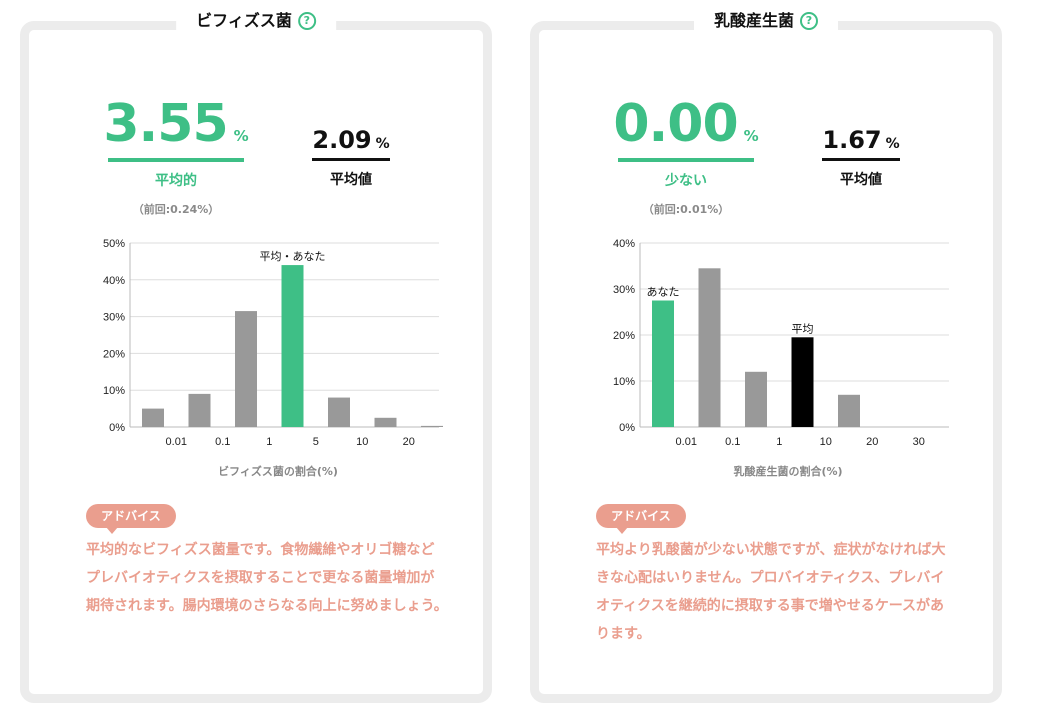 Image resolution: width=1039 pixels, height=728 pixels. Describe the element at coordinates (176, 181) in the screenshot. I see `status-label: 平均的` at that location.